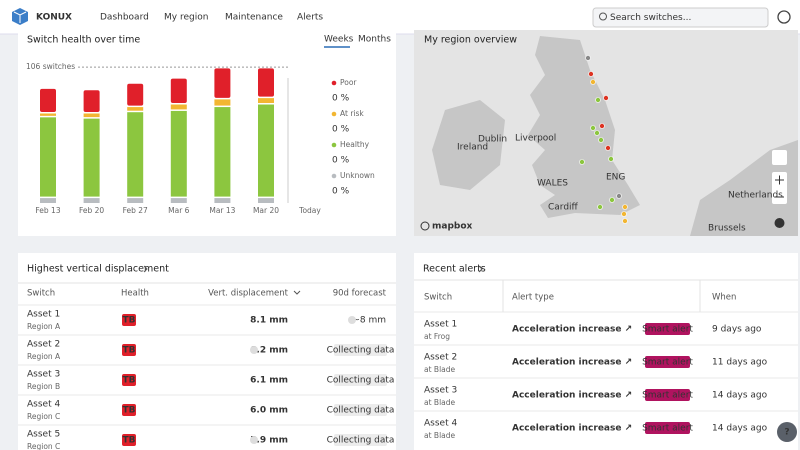  What do you see at coordinates (615, 178) in the screenshot?
I see `map-label: ENG` at bounding box center [615, 178].